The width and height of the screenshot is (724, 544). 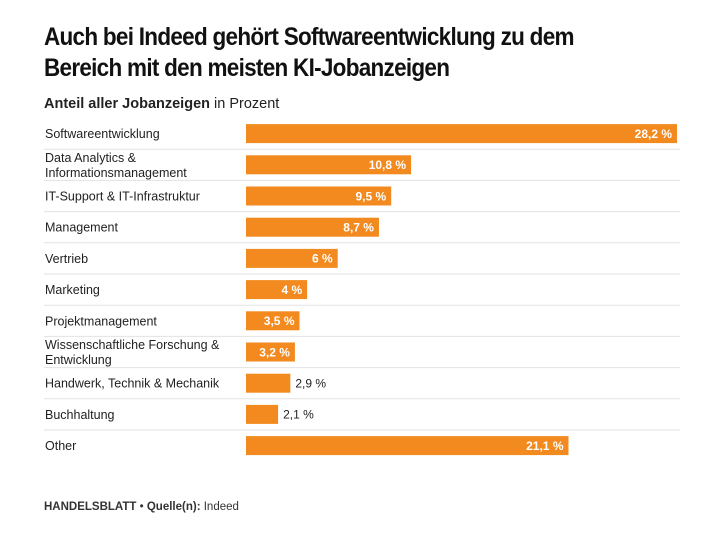 I want to click on category-label-line: Marketing, so click(x=72, y=290).